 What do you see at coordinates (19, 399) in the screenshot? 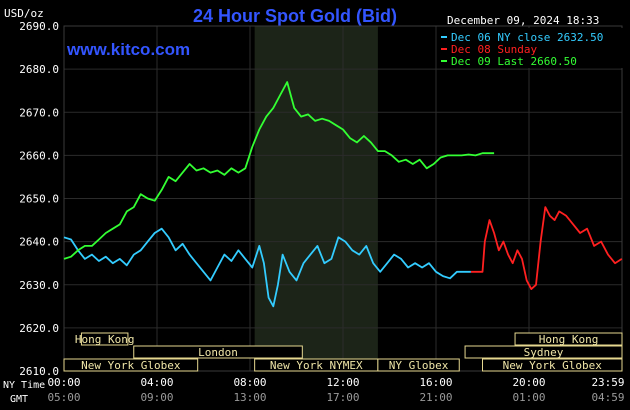
I see `gmt-label: GMT` at bounding box center [19, 399].